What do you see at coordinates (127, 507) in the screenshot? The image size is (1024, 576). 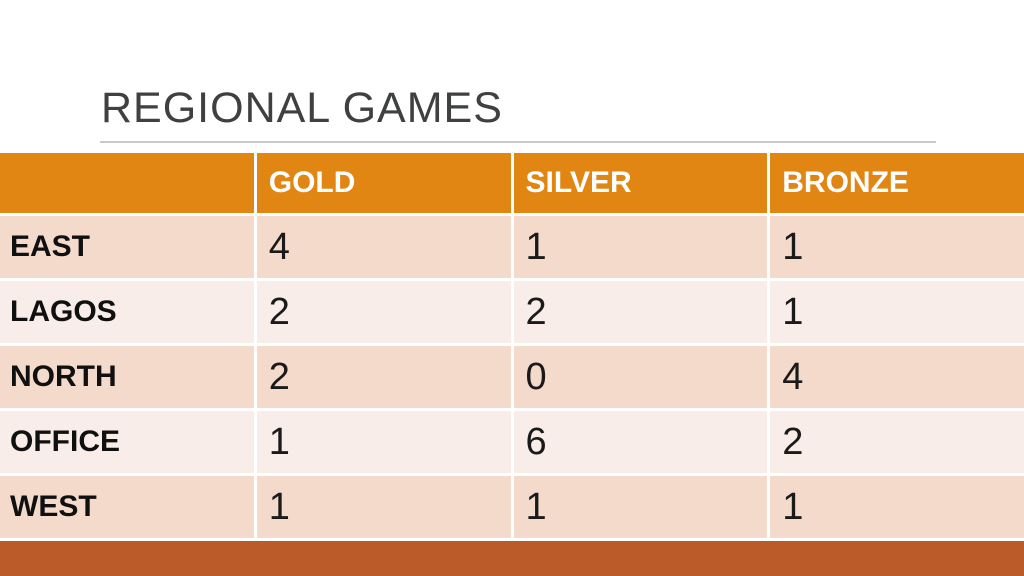 I see `row-west-label: WEST` at bounding box center [127, 507].